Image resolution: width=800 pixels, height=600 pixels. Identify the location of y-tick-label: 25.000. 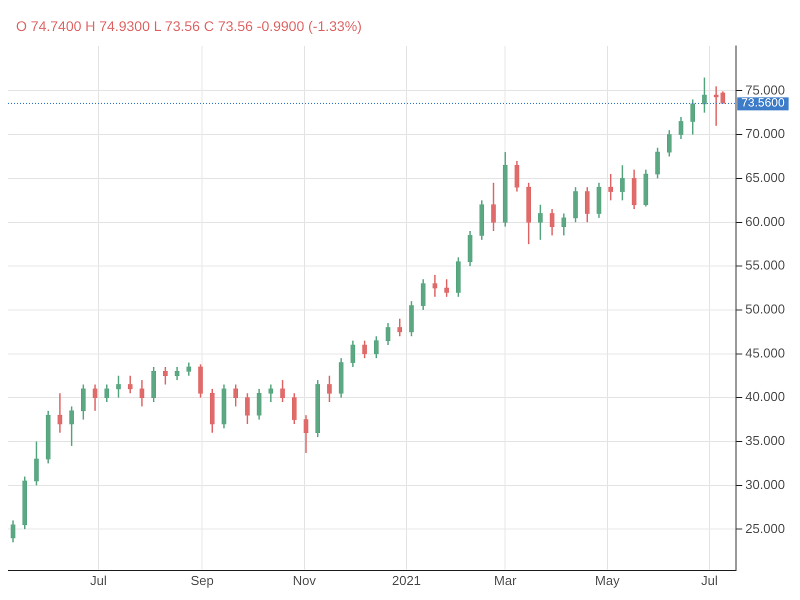
(765, 528).